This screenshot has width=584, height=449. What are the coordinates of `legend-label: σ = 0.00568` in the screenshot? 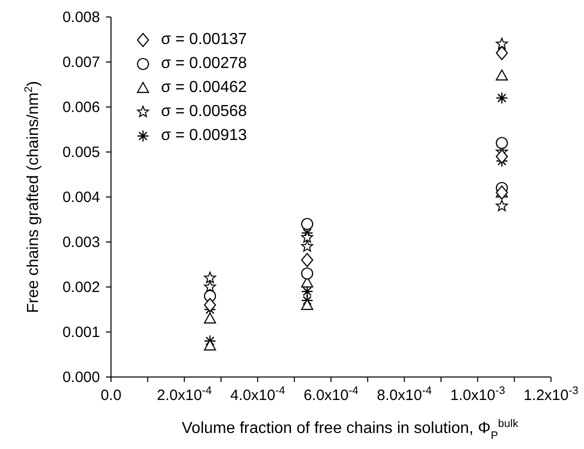 It's located at (204, 112).